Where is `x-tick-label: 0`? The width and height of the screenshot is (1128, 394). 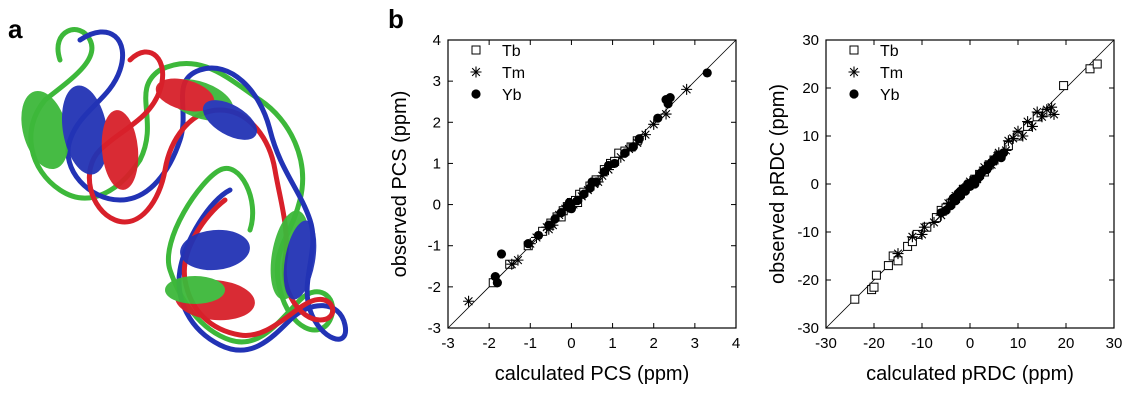
x-tick-label: 0 is located at coordinates (970, 343).